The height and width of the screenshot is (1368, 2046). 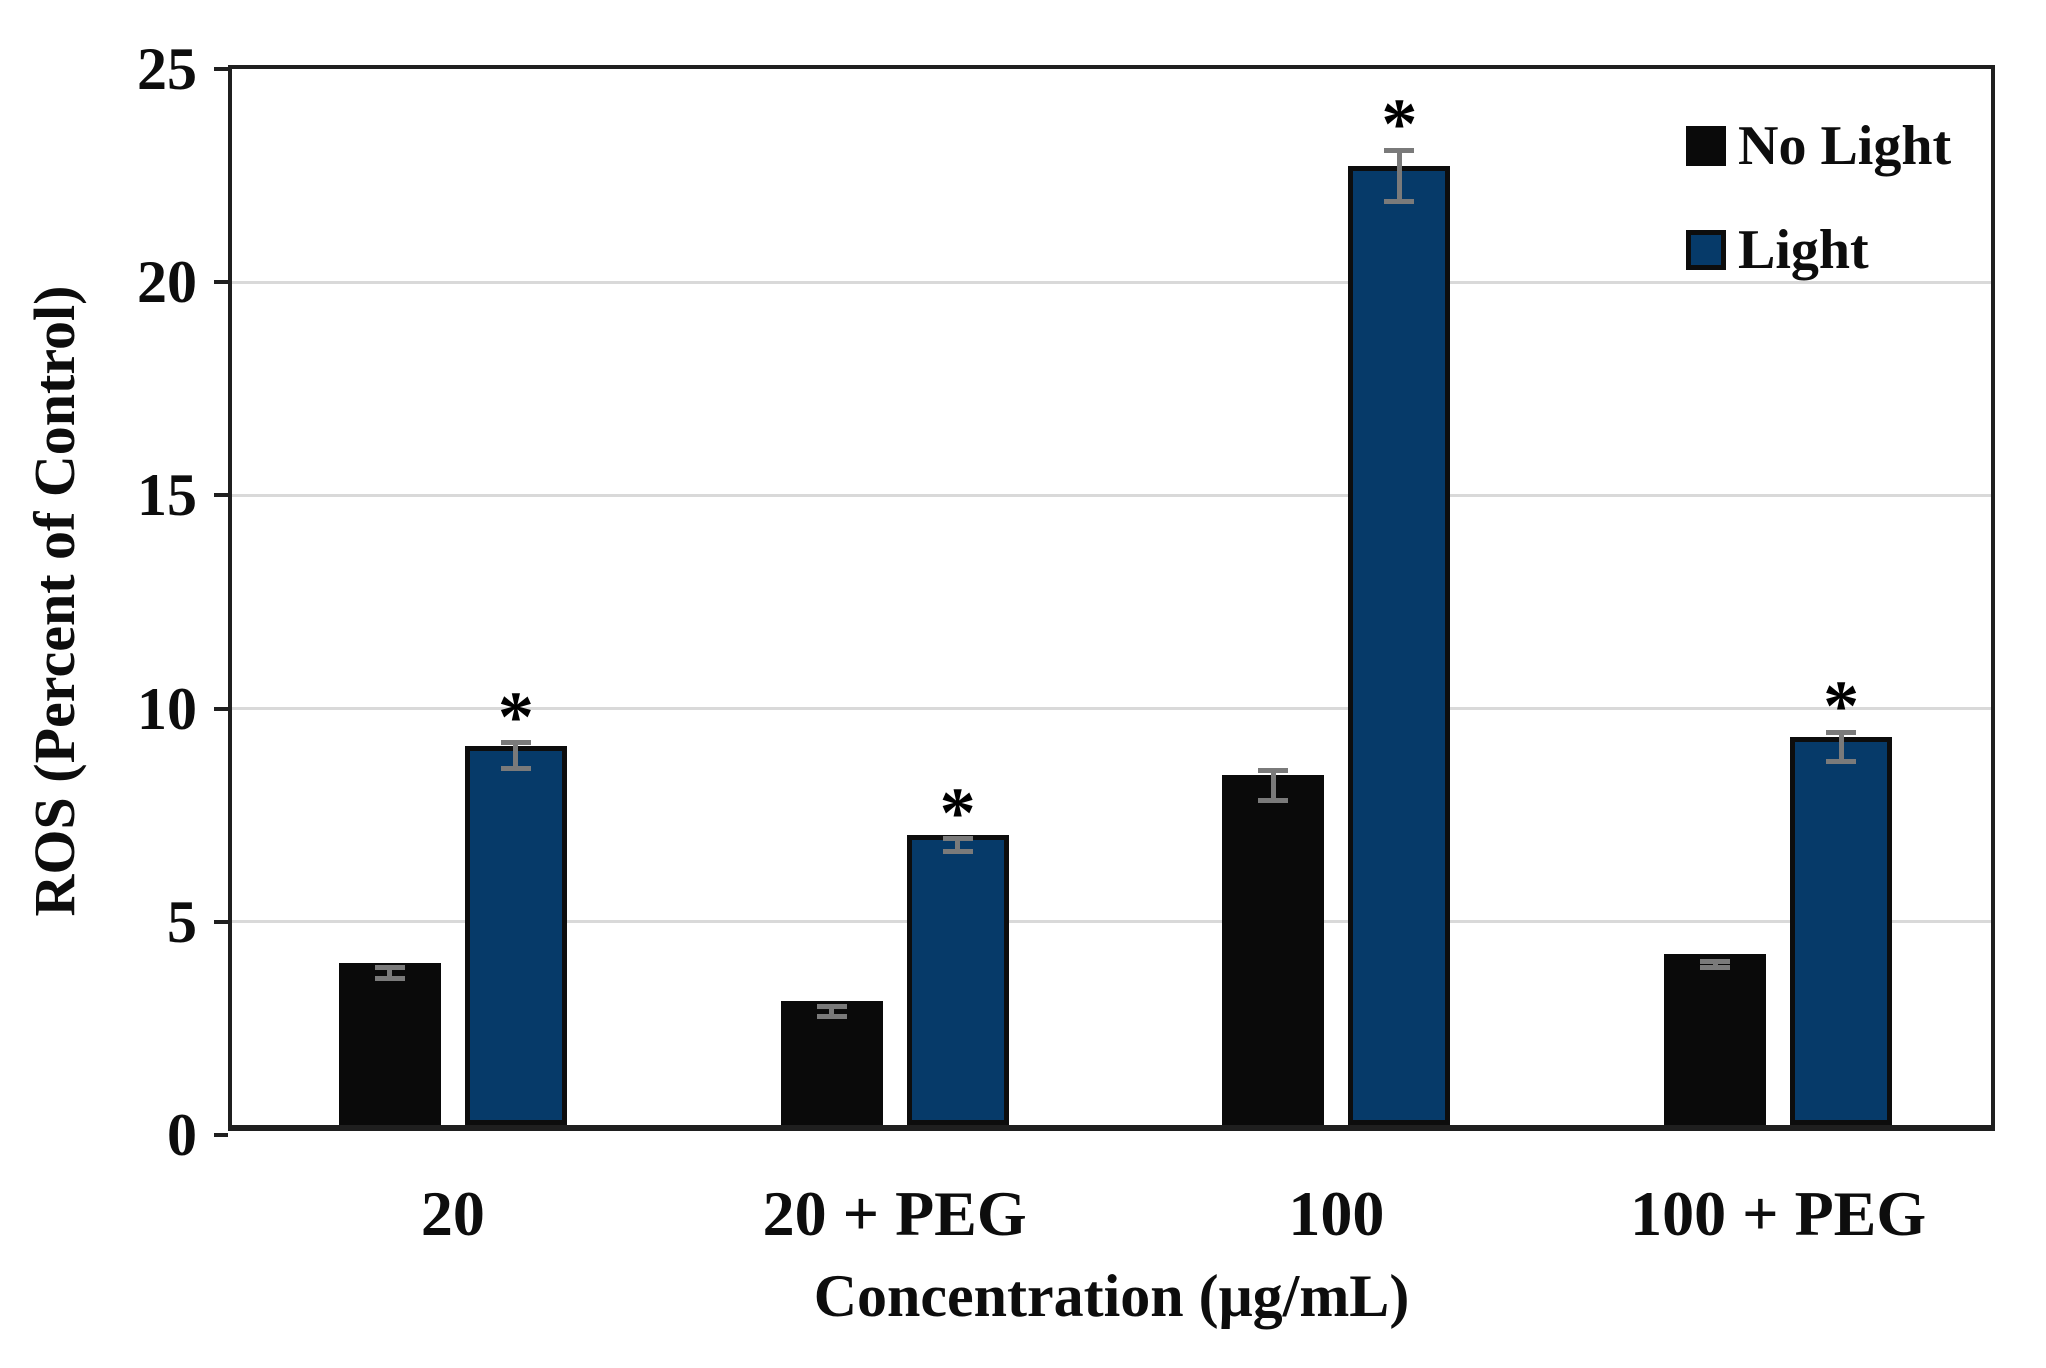 What do you see at coordinates (1778, 1213) in the screenshot?
I see `x-tick-label-100+PEG: 100 + PEG` at bounding box center [1778, 1213].